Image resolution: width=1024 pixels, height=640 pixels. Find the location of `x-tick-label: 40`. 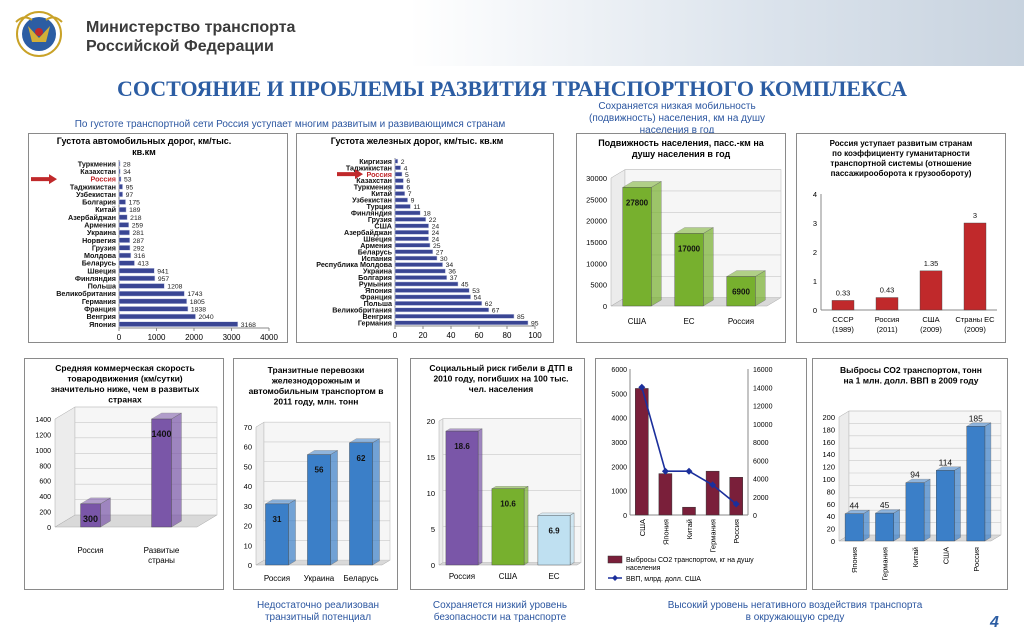

x-tick-label: 40 is located at coordinates (451, 335).